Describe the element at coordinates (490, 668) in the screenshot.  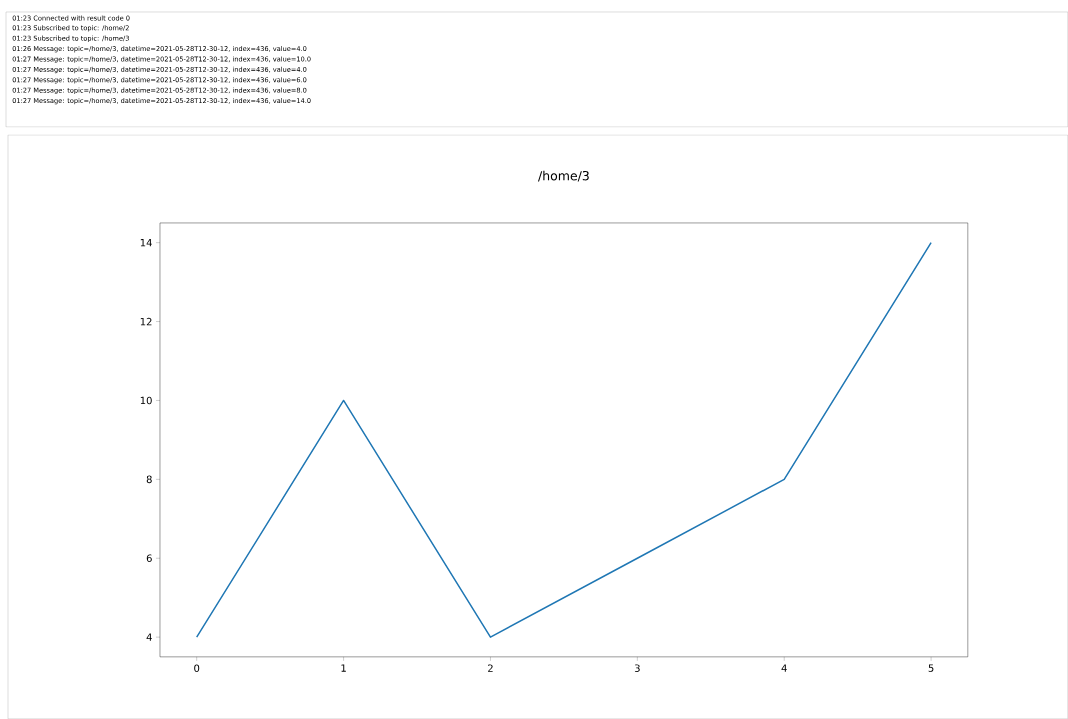
I see `x-tick-label: 2` at that location.